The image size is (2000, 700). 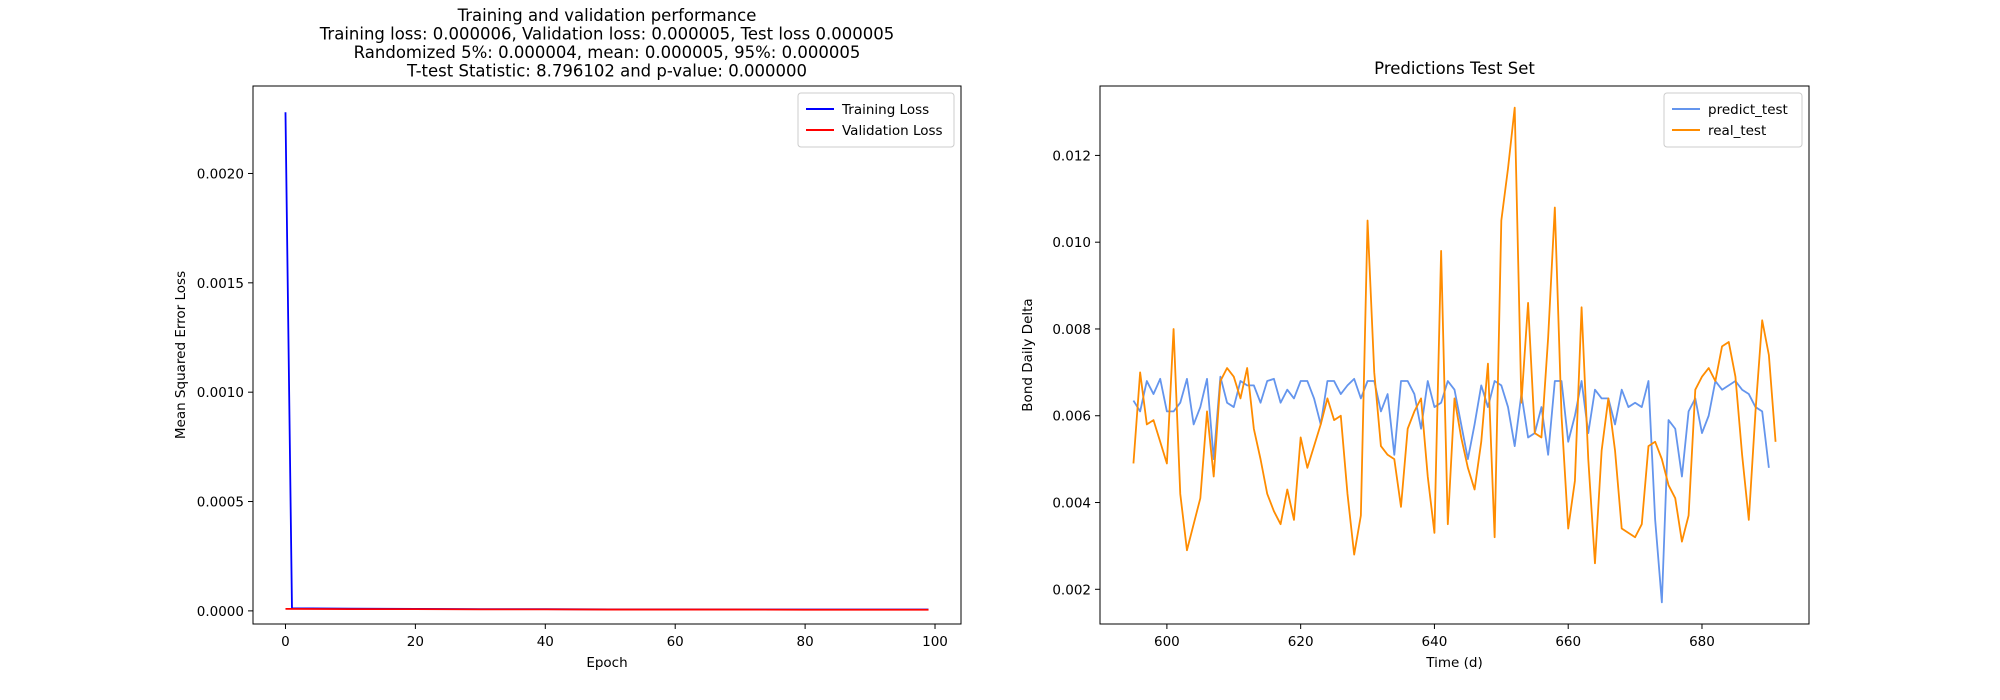 I want to click on x-tick-label: 600, so click(x=1167, y=642).